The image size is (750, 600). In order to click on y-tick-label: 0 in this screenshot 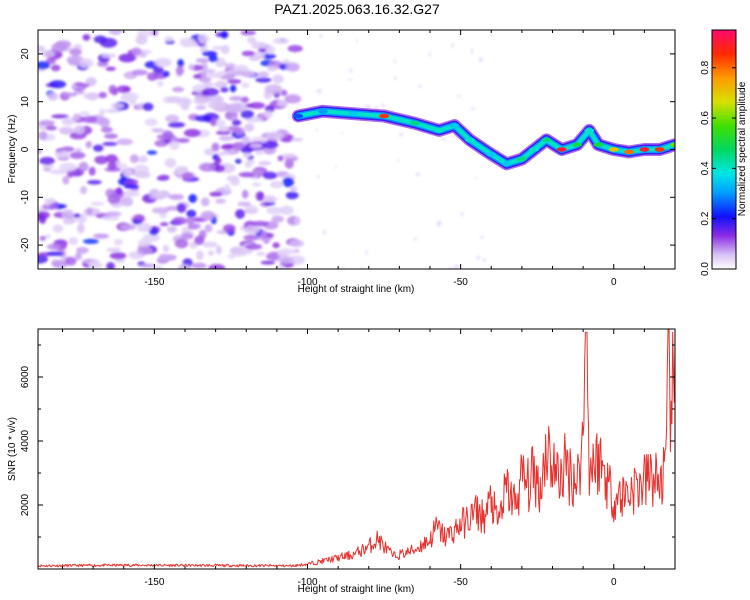, I will do `click(25, 149)`.